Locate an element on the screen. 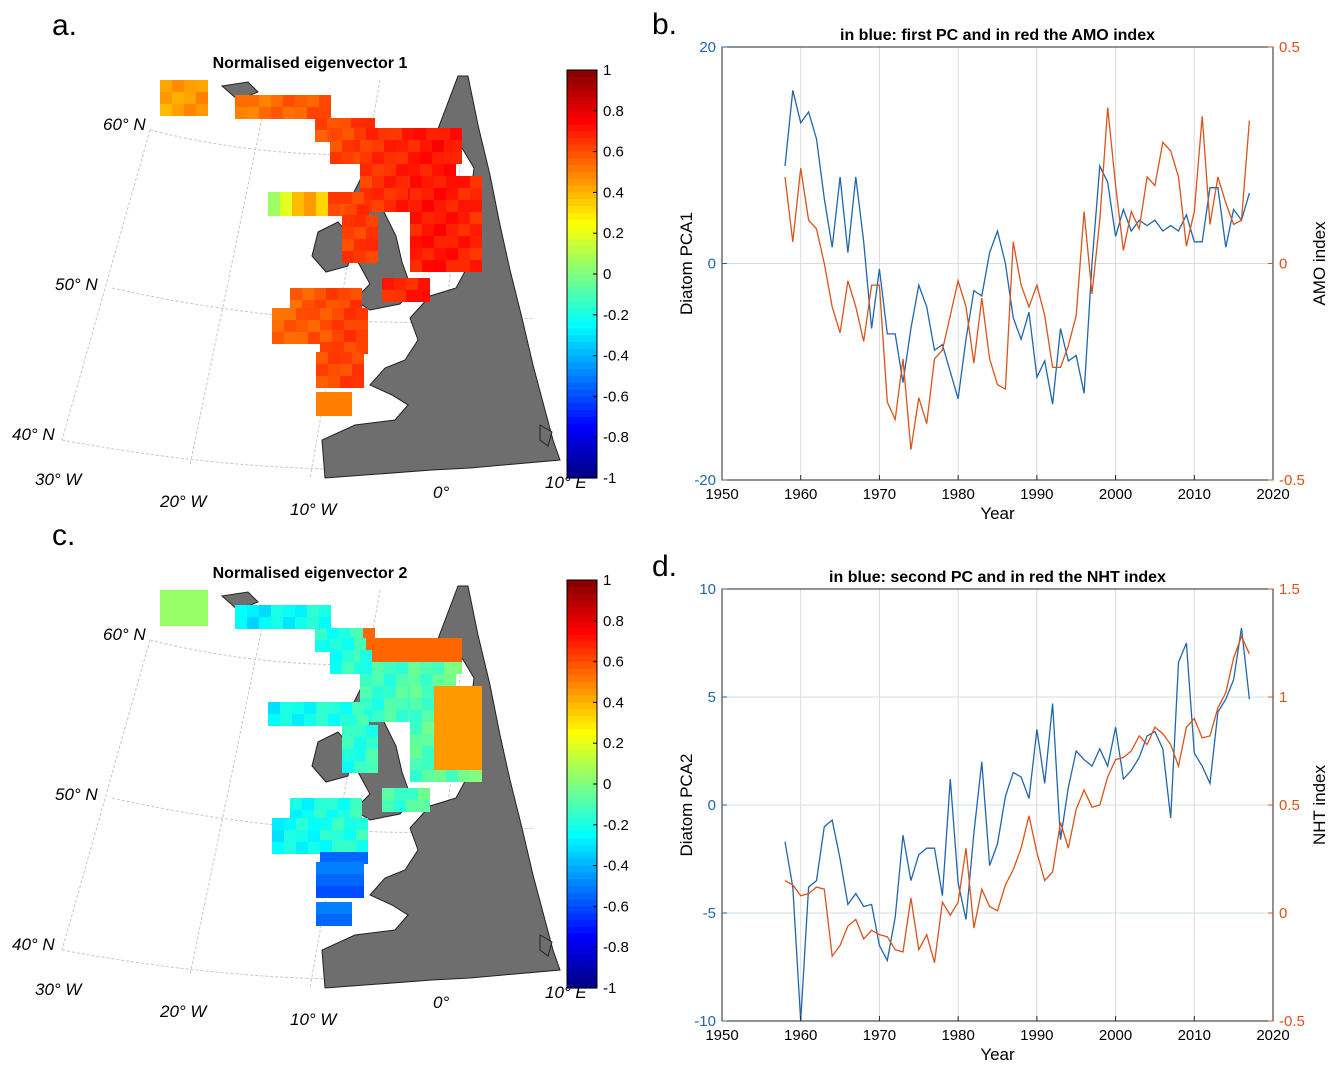 Image resolution: width=1341 pixels, height=1071 pixels. y-right-tick-label: 0.5 is located at coordinates (1289, 805).